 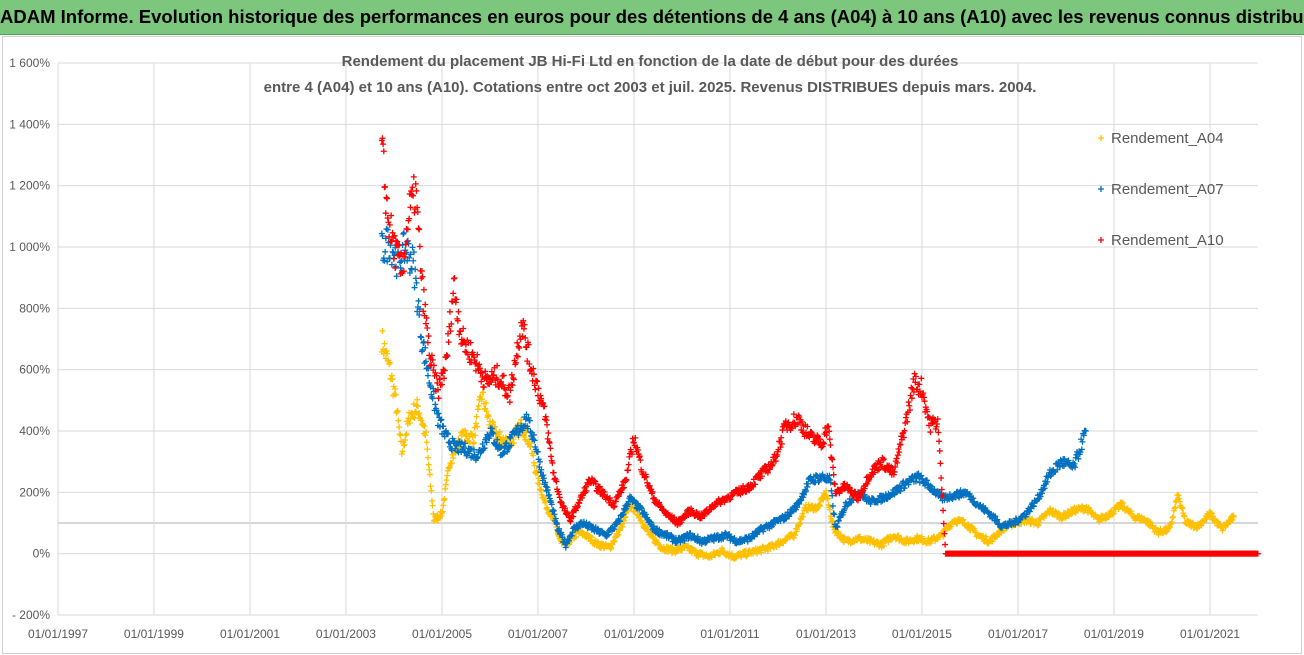 What do you see at coordinates (34, 431) in the screenshot?
I see `y-tick-label: 400%` at bounding box center [34, 431].